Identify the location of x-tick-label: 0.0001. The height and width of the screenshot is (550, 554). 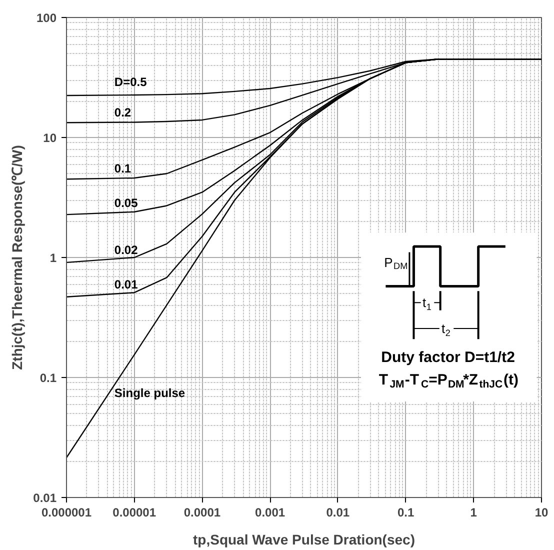
(202, 513).